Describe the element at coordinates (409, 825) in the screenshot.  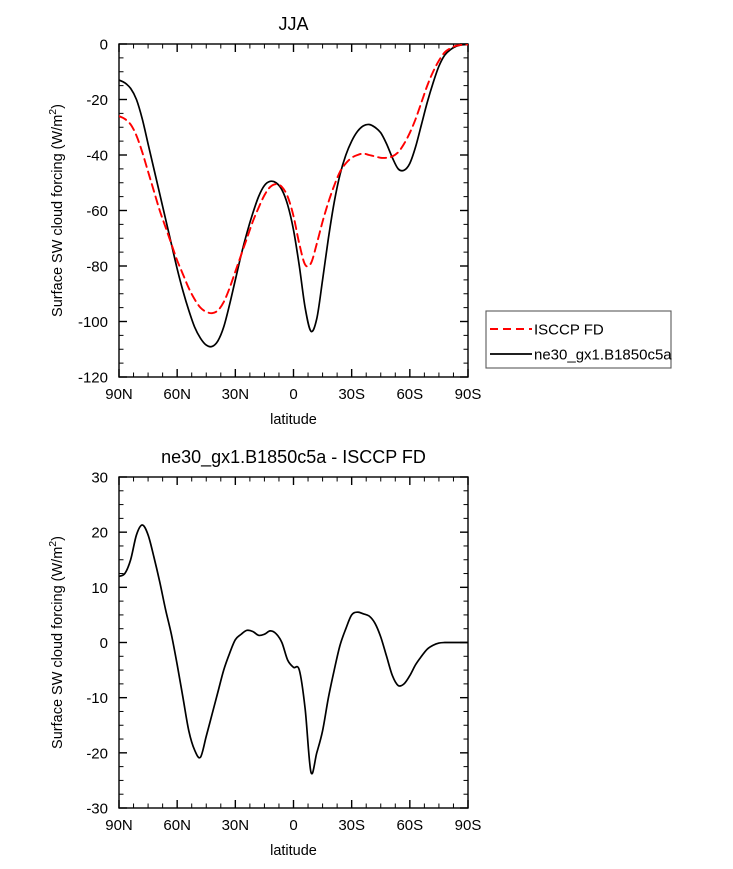
I see `xtick-label-bottom: 60S` at that location.